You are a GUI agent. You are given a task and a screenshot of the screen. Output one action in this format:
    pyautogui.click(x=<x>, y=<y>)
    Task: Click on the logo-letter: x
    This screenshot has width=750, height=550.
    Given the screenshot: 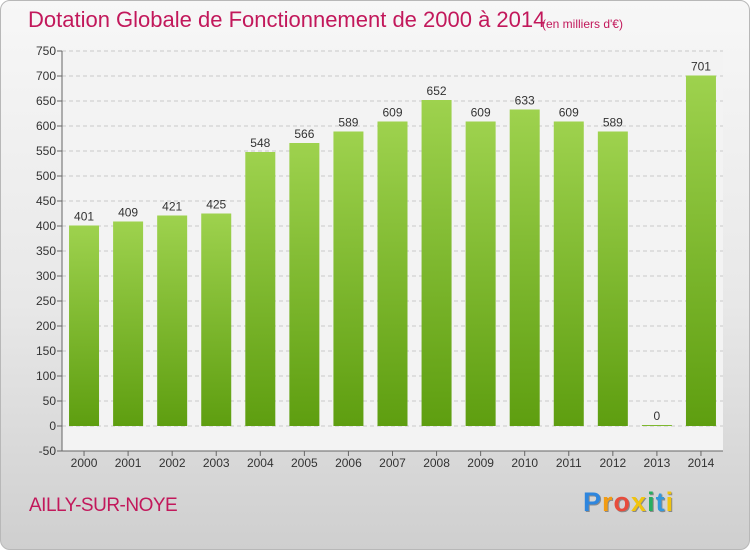 What is the action you would take?
    pyautogui.click(x=639, y=502)
    